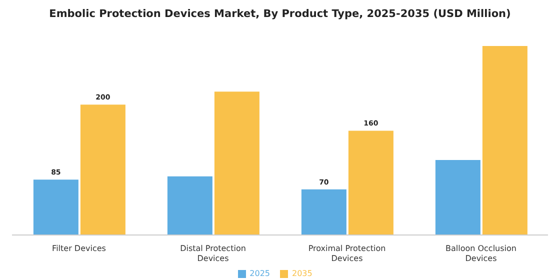  I want to click on legend-label: 2035, so click(302, 273).